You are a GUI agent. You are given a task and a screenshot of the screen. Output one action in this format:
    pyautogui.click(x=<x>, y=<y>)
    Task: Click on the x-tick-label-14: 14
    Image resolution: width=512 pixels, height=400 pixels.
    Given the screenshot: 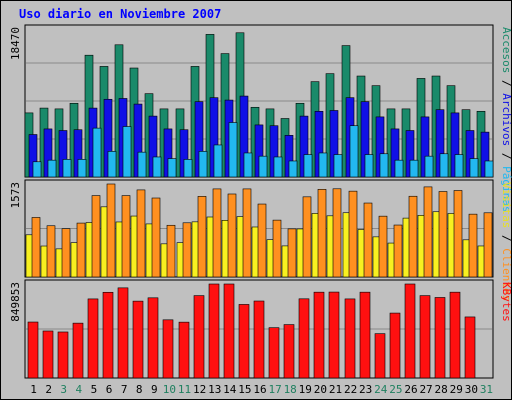 What is the action you would take?
    pyautogui.click(x=230, y=389)
    